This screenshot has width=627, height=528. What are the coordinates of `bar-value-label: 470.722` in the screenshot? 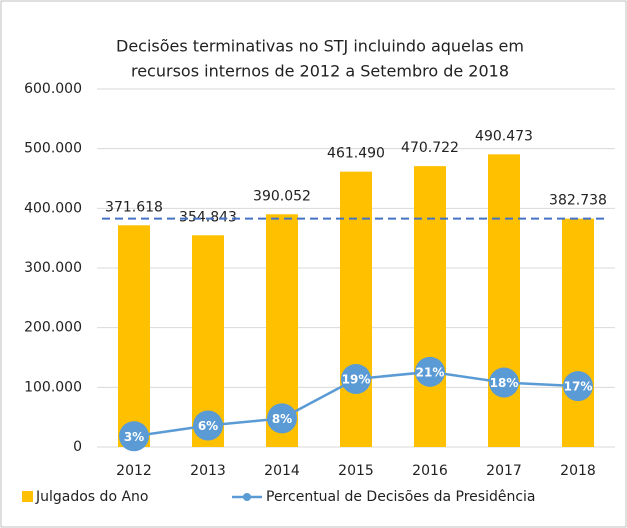 It's located at (430, 148).